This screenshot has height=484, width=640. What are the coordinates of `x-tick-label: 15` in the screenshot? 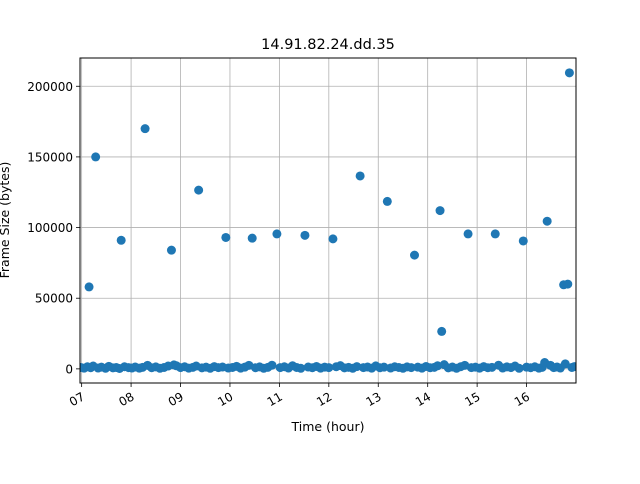 It's located at (472, 399).